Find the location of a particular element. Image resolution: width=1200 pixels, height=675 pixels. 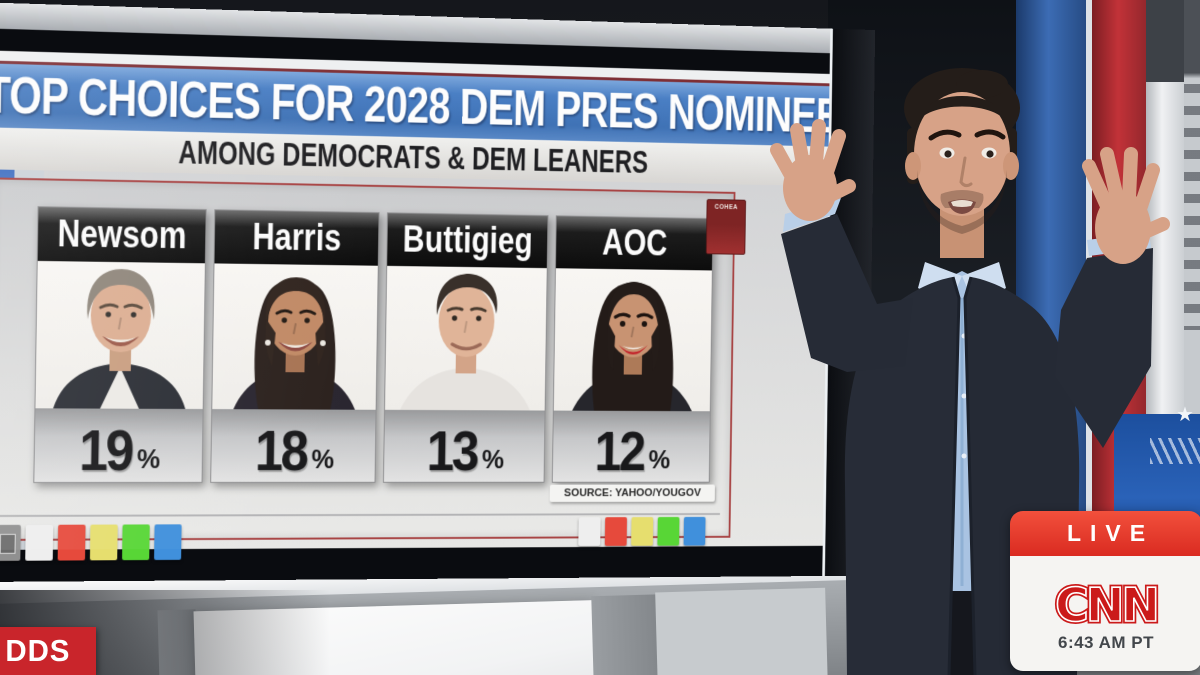

live-badge-body: CNN CNN 6:43 AM PT is located at coordinates (1105, 613).